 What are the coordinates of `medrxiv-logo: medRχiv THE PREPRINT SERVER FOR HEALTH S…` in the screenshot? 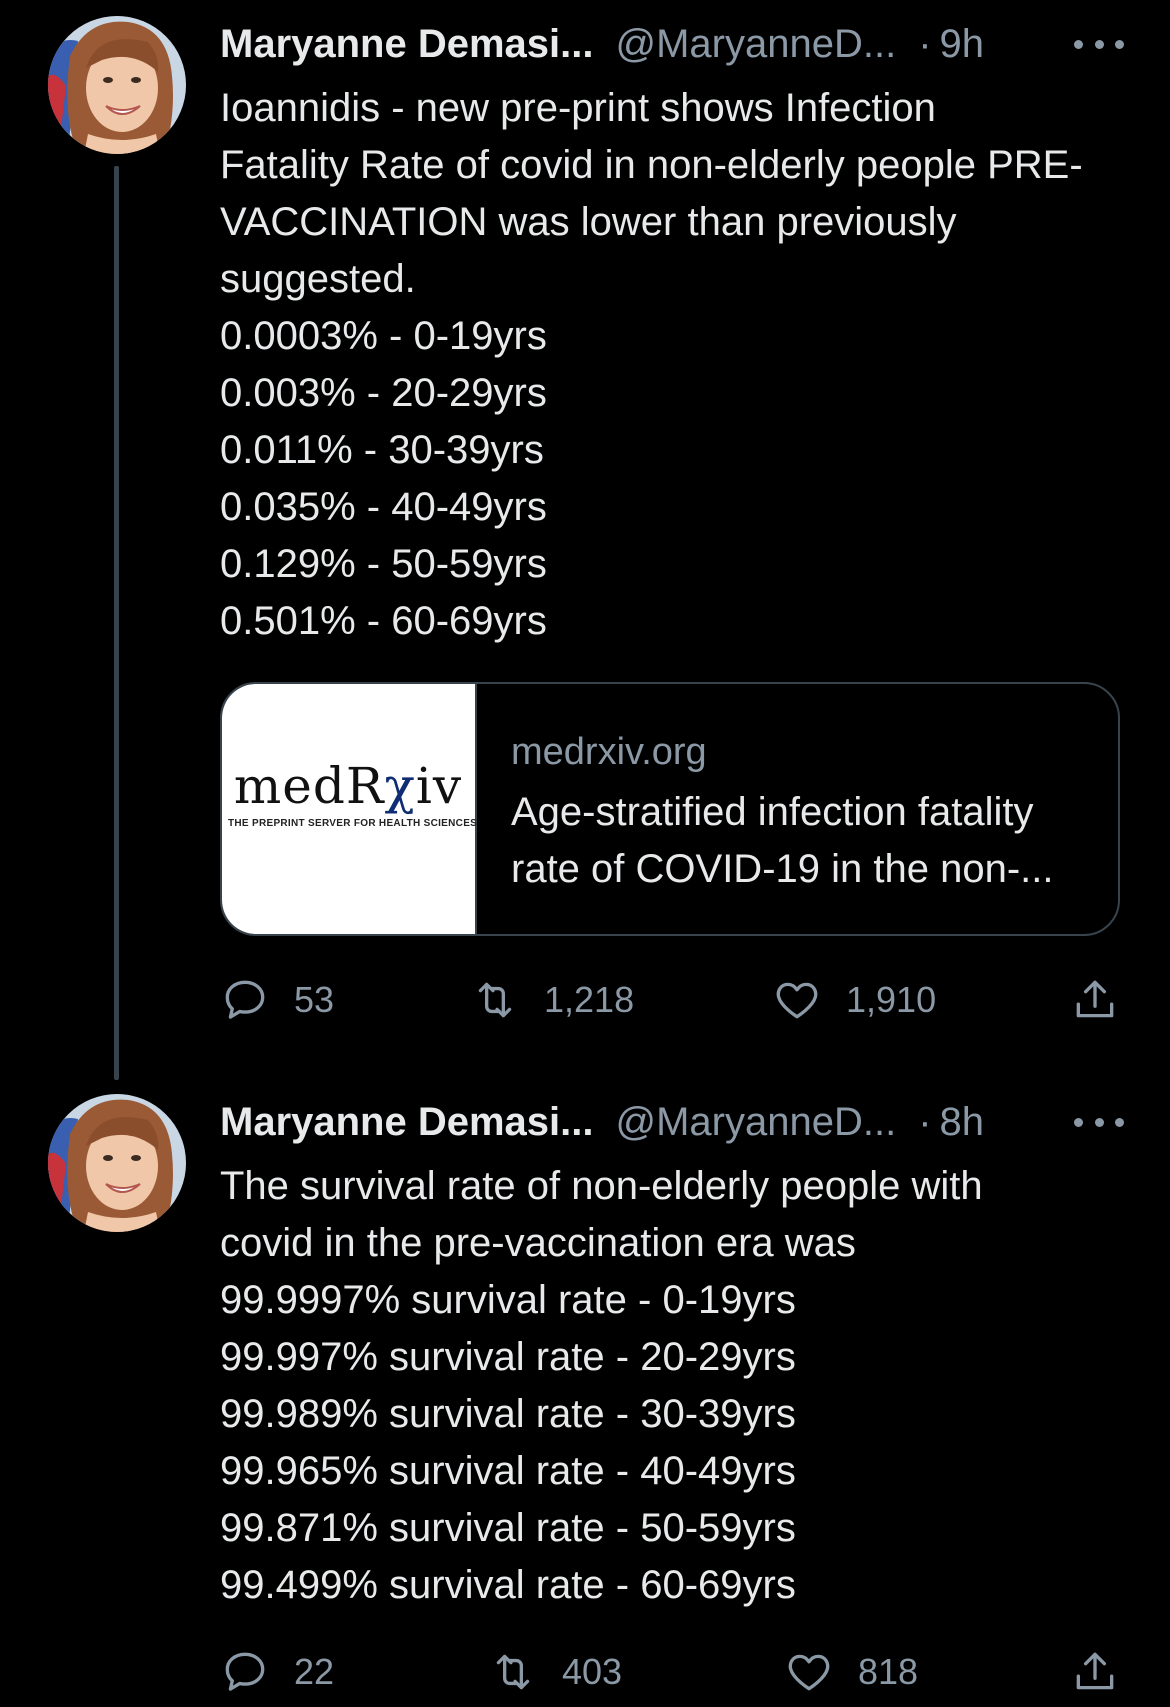 It's located at (353, 793).